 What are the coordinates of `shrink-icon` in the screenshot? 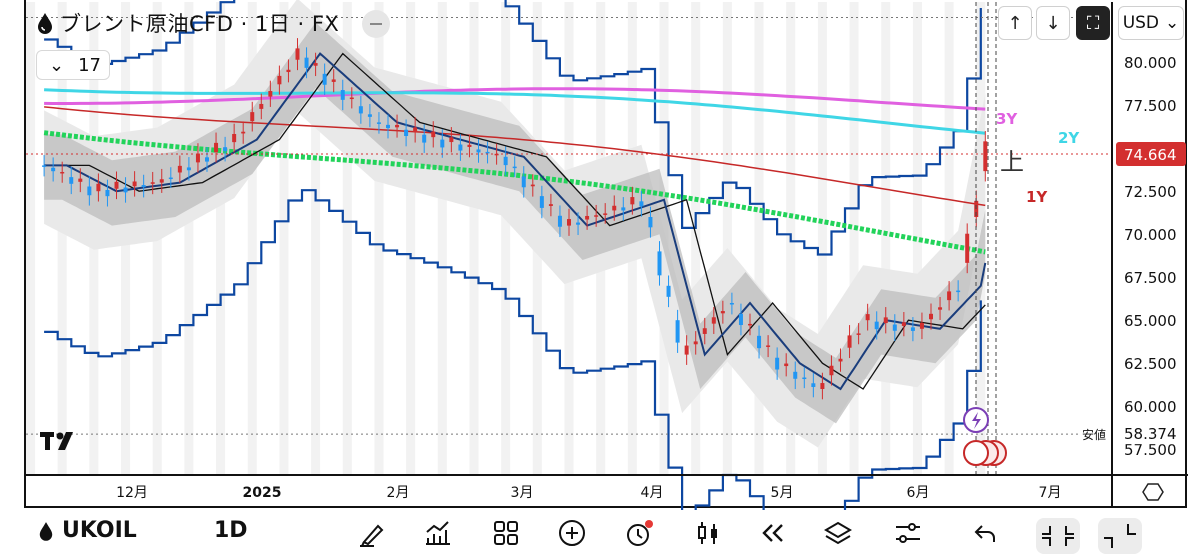 It's located at (1120, 536).